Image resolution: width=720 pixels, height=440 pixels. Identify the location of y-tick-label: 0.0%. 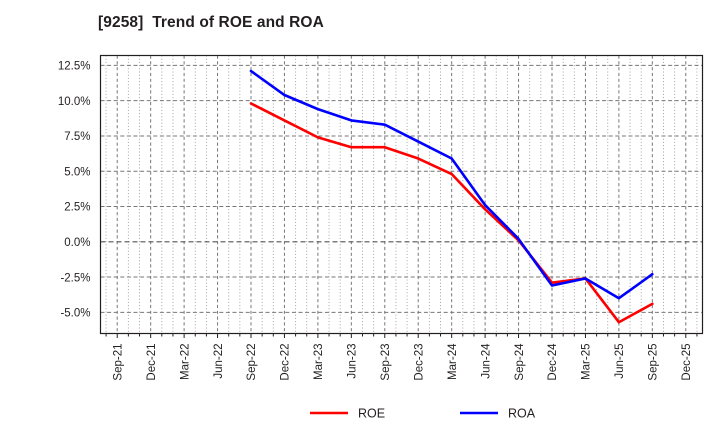
(77, 243).